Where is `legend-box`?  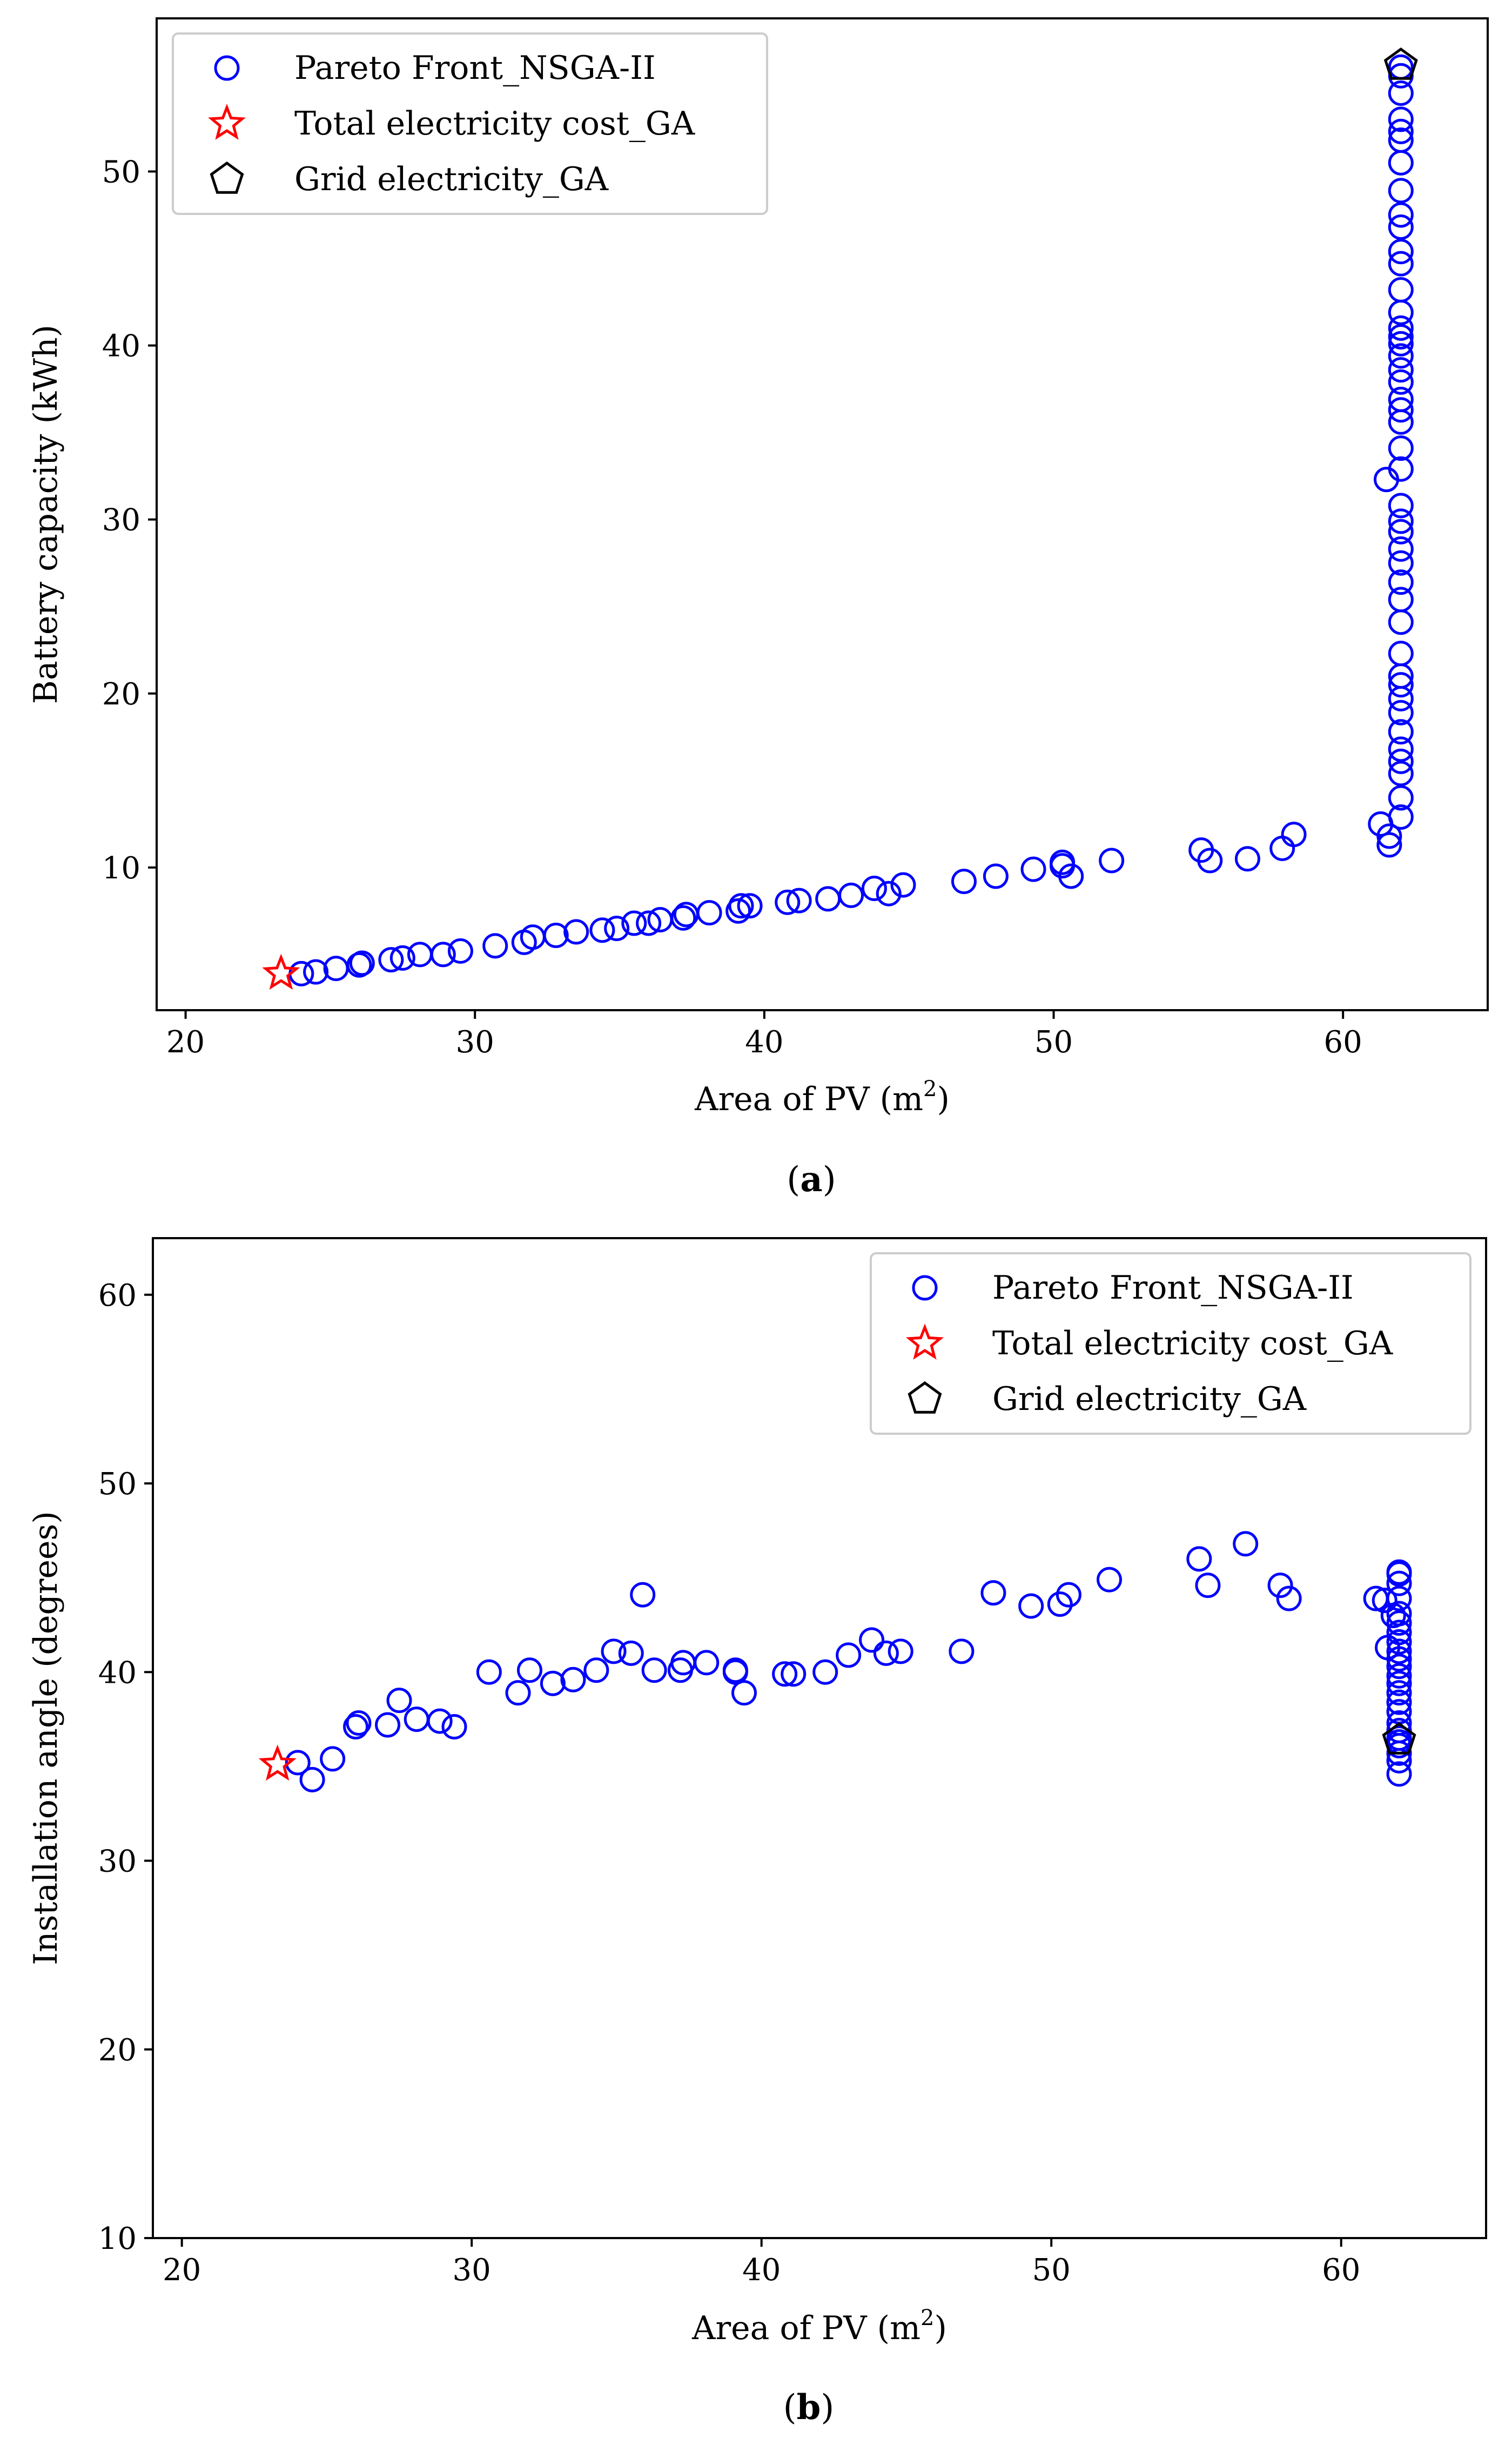 legend-box is located at coordinates (470, 123).